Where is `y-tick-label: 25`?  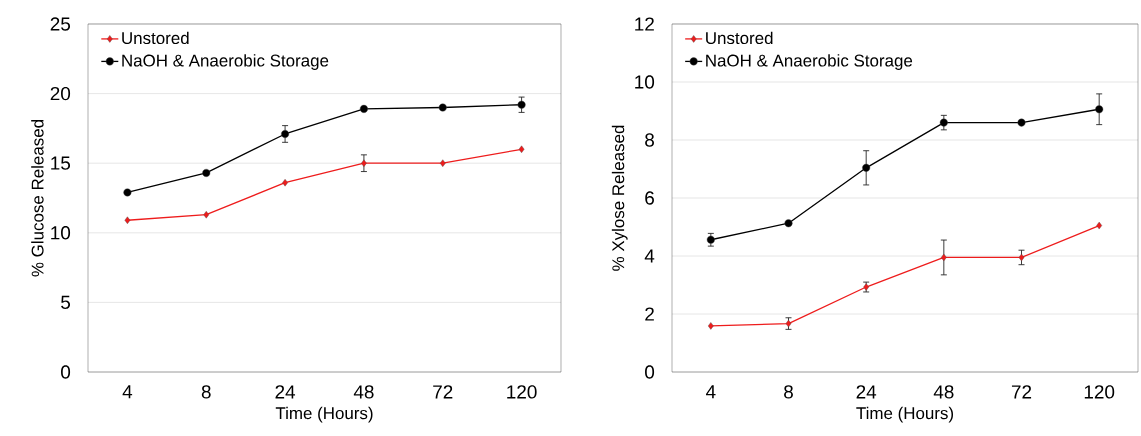
y-tick-label: 25 is located at coordinates (60, 24).